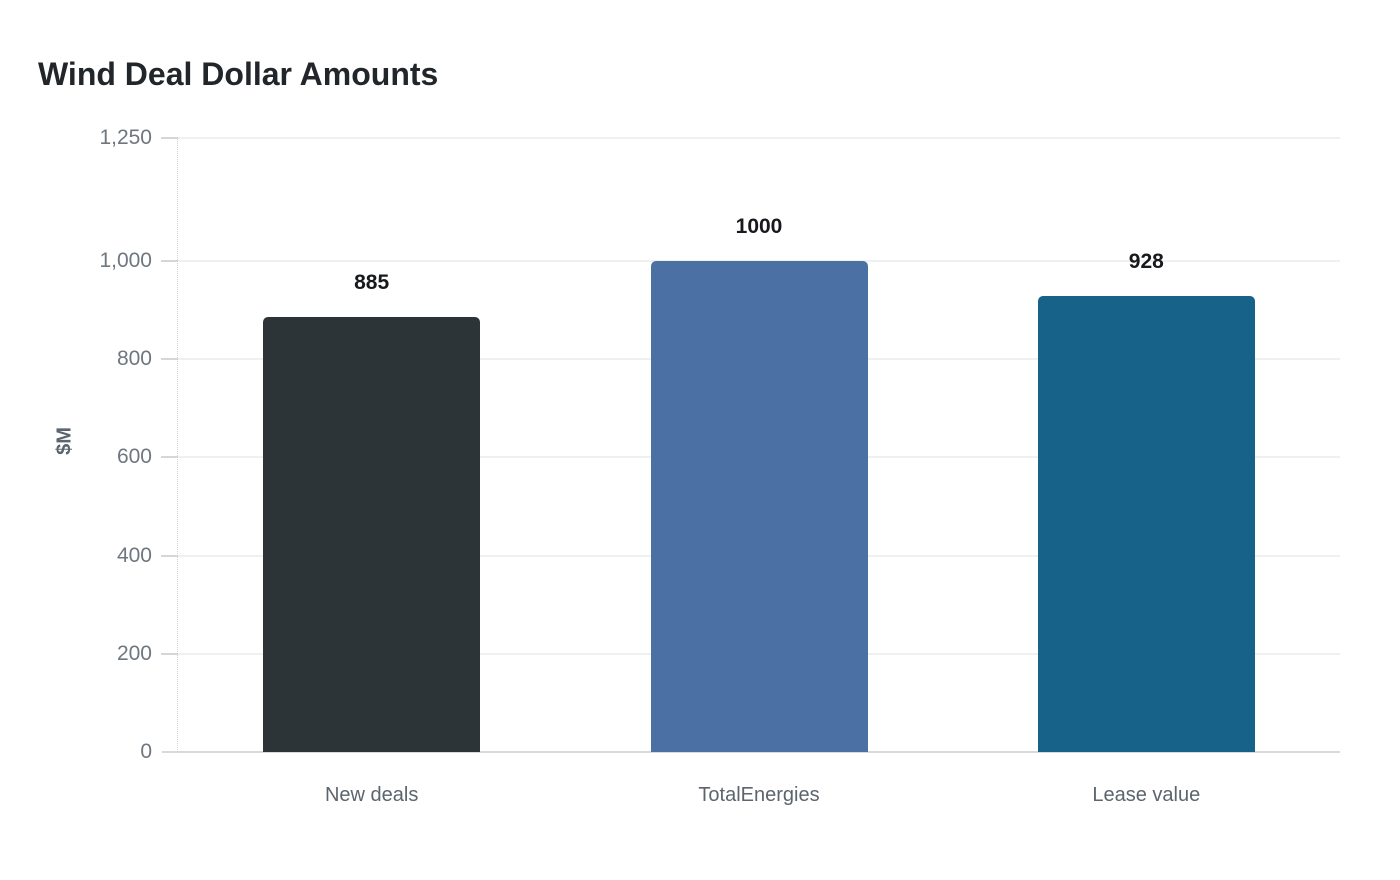  What do you see at coordinates (177, 445) in the screenshot?
I see `y-axis-line` at bounding box center [177, 445].